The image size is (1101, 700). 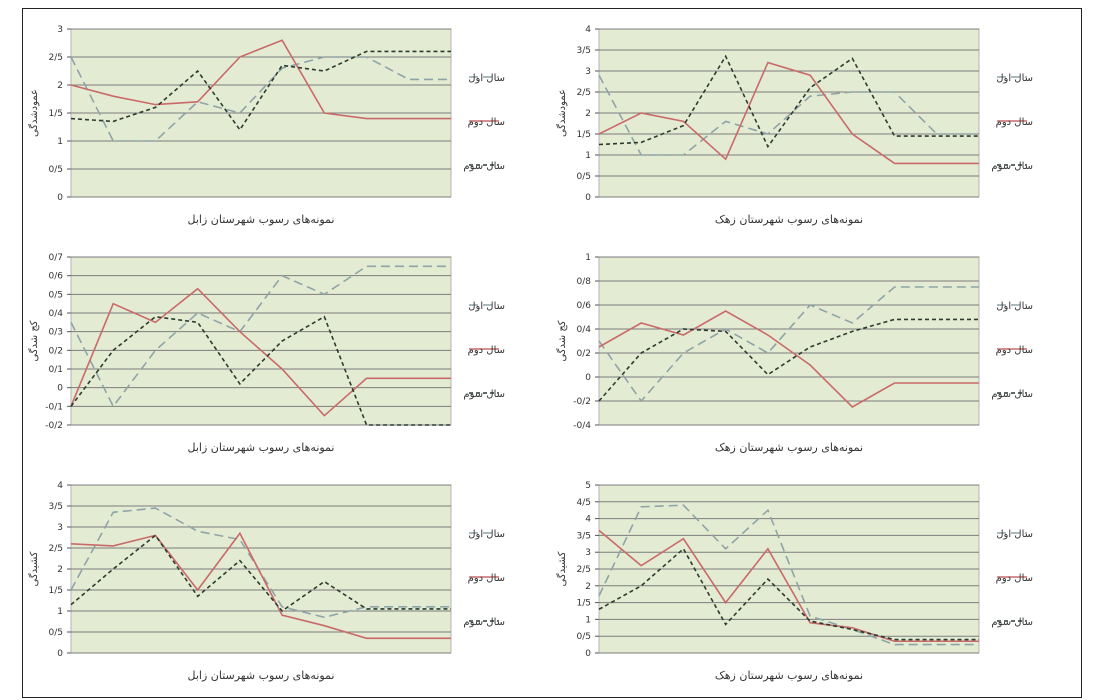 What do you see at coordinates (56, 370) in the screenshot?
I see `y-tick-label: 0/1` at bounding box center [56, 370].